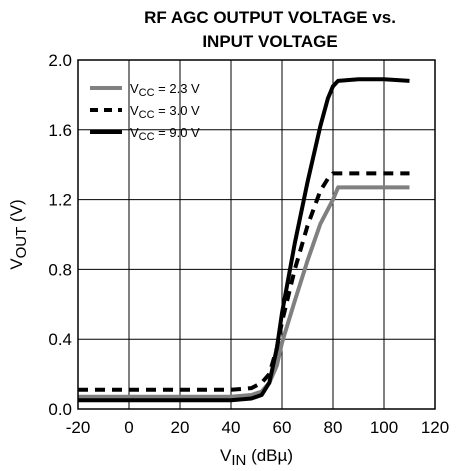  Describe the element at coordinates (60, 130) in the screenshot. I see `y-tick-label: 1.6` at that location.